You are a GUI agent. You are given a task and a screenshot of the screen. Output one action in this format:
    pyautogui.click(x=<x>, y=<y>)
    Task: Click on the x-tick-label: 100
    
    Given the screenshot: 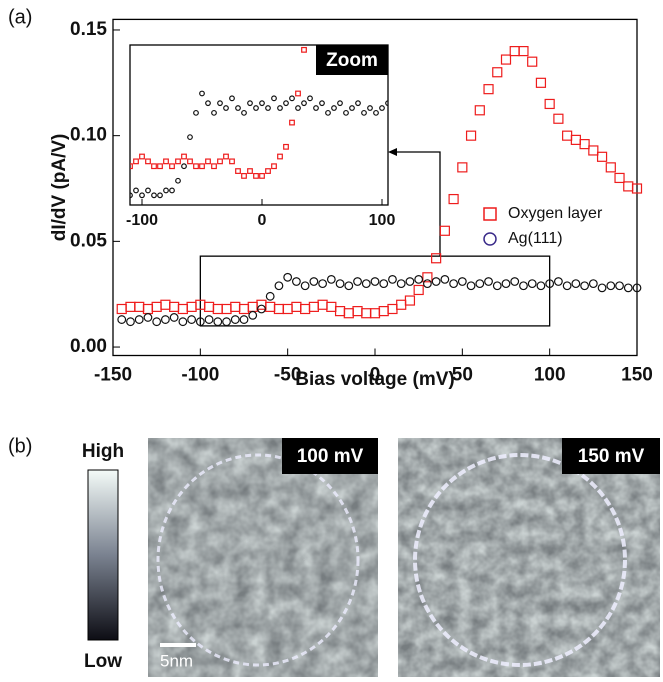 What is the action you would take?
    pyautogui.click(x=550, y=375)
    